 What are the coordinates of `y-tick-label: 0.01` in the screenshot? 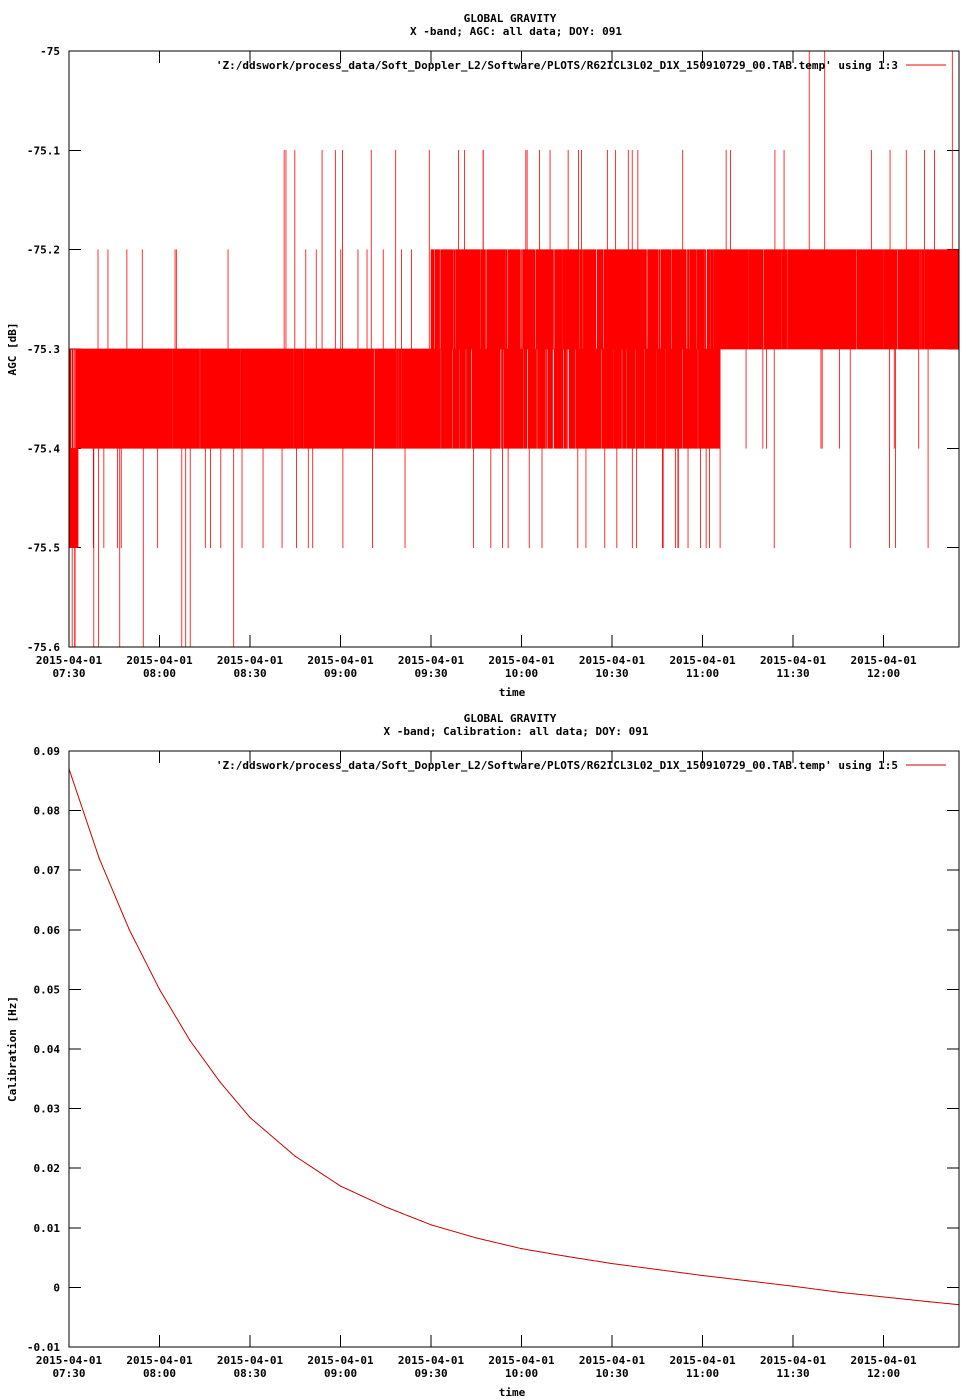 It's located at (47, 1228).